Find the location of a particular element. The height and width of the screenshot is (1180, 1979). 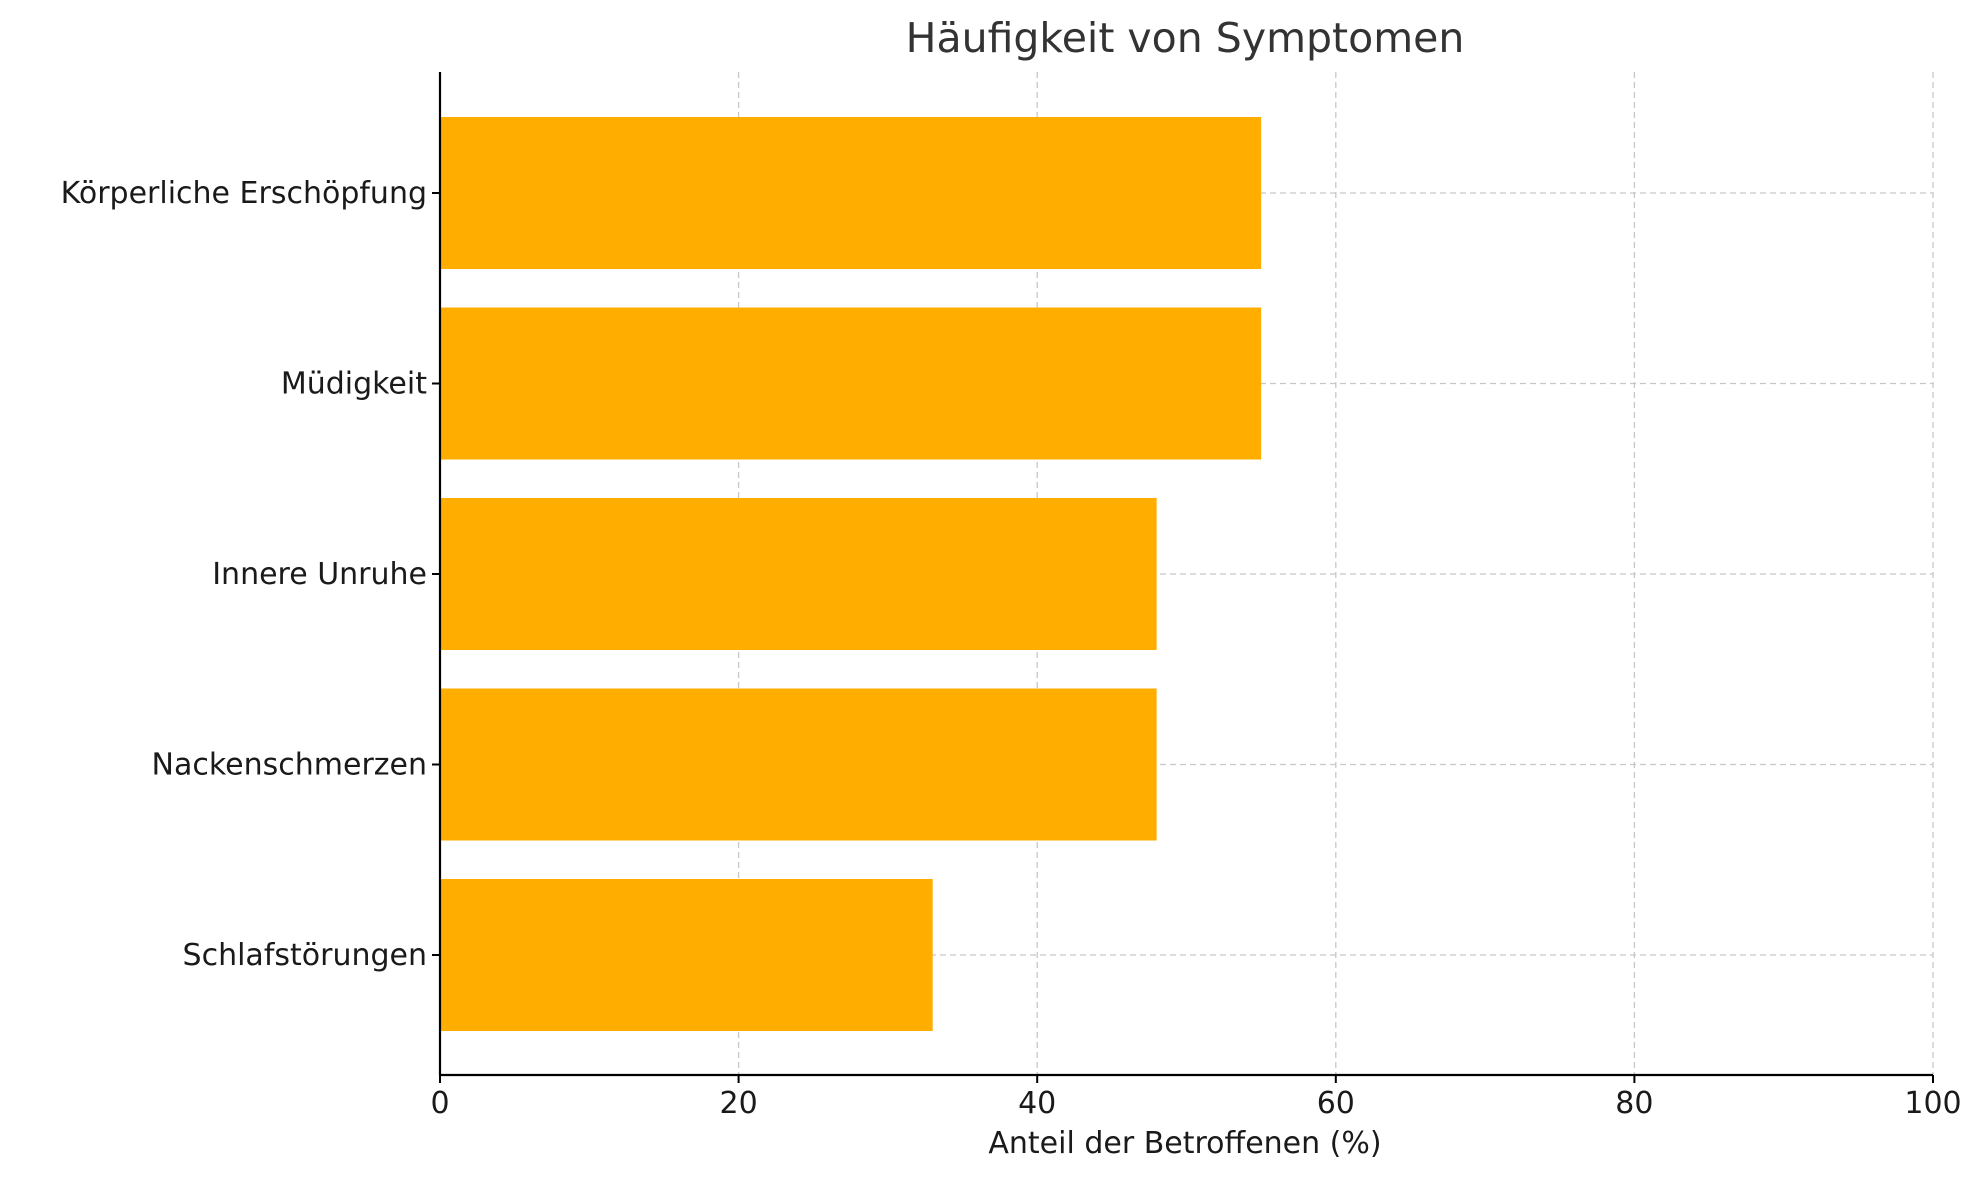

y-tick-label: Müdigkeit is located at coordinates (354, 384).